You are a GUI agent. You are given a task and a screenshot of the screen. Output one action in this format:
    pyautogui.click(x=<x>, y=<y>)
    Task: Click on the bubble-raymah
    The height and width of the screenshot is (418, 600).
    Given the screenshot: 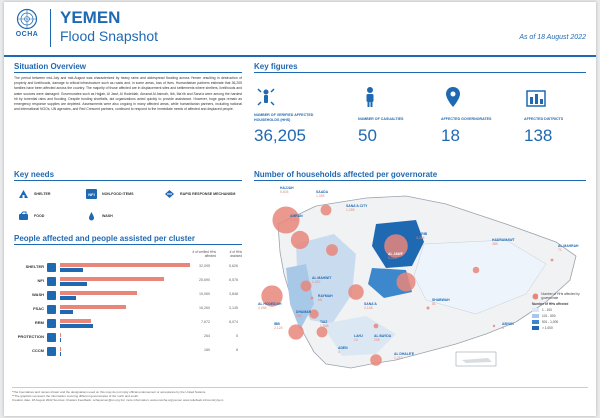 What is the action you would take?
    pyautogui.click(x=312, y=298)
    